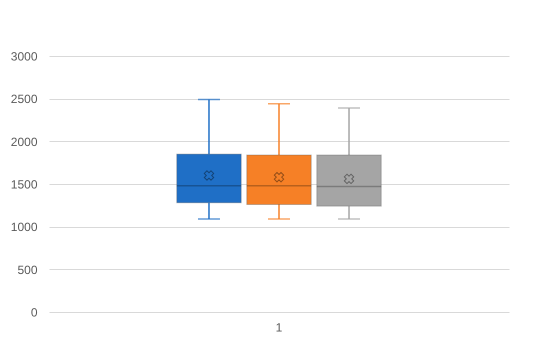 This screenshot has width=550, height=359. Describe the element at coordinates (24, 57) in the screenshot. I see `y-tick-label: 3000` at that location.